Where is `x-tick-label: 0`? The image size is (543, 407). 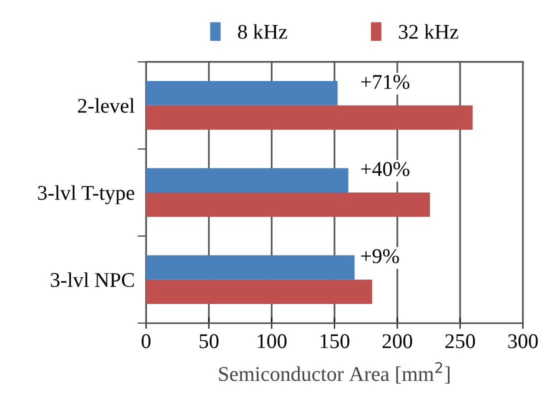
x-tick-label: 0 is located at coordinates (146, 341).